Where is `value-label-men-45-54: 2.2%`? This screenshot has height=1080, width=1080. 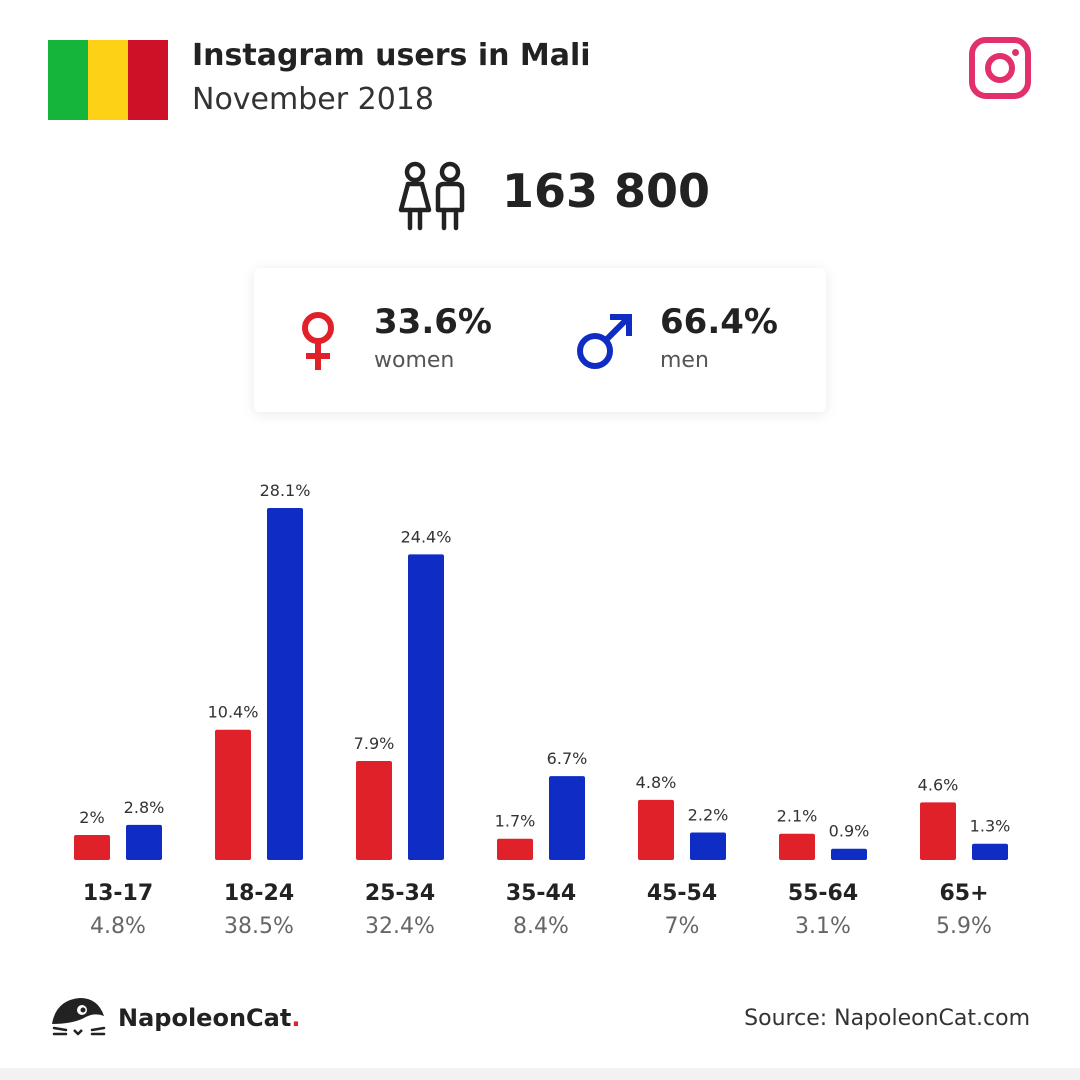 value-label-men-45-54: 2.2% is located at coordinates (708, 814).